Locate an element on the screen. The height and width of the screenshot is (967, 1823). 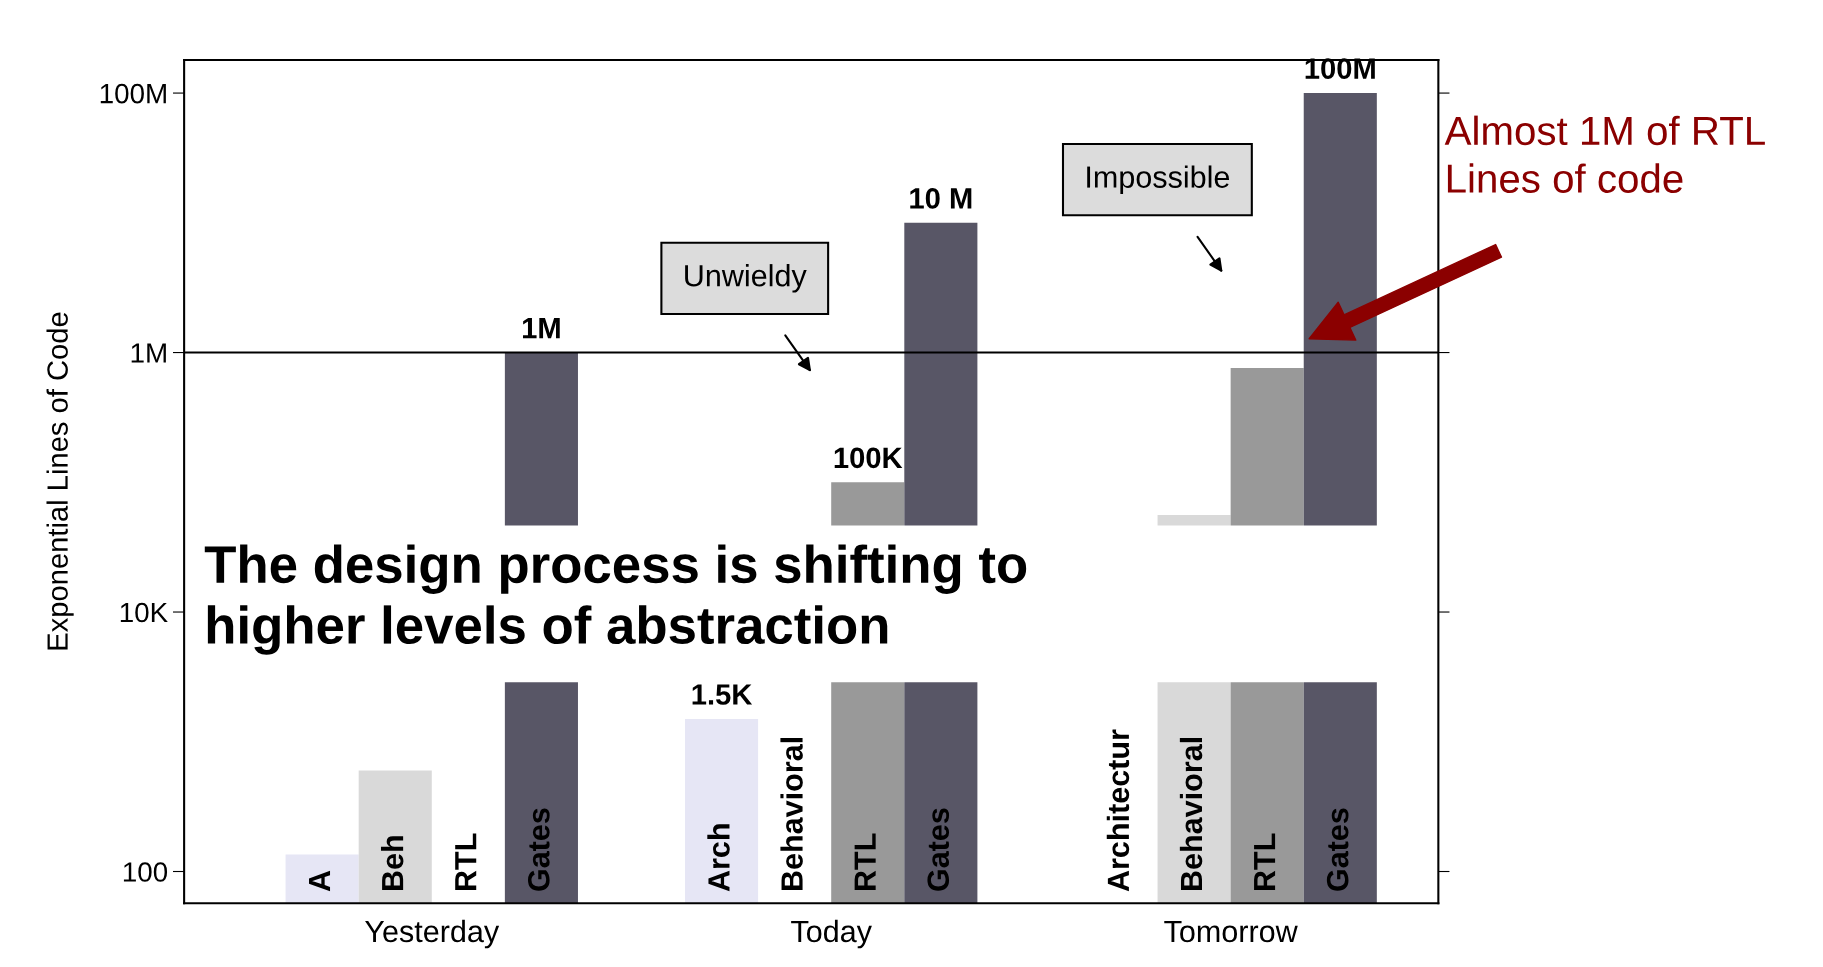
text: Almost 1M of RTL Lines of code is located at coordinates (1604, 154).